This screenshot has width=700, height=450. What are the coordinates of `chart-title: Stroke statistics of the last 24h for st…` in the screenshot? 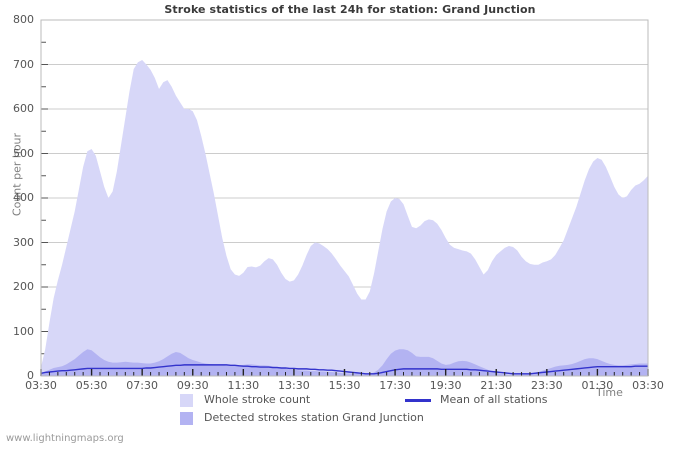 It's located at (350, 9).